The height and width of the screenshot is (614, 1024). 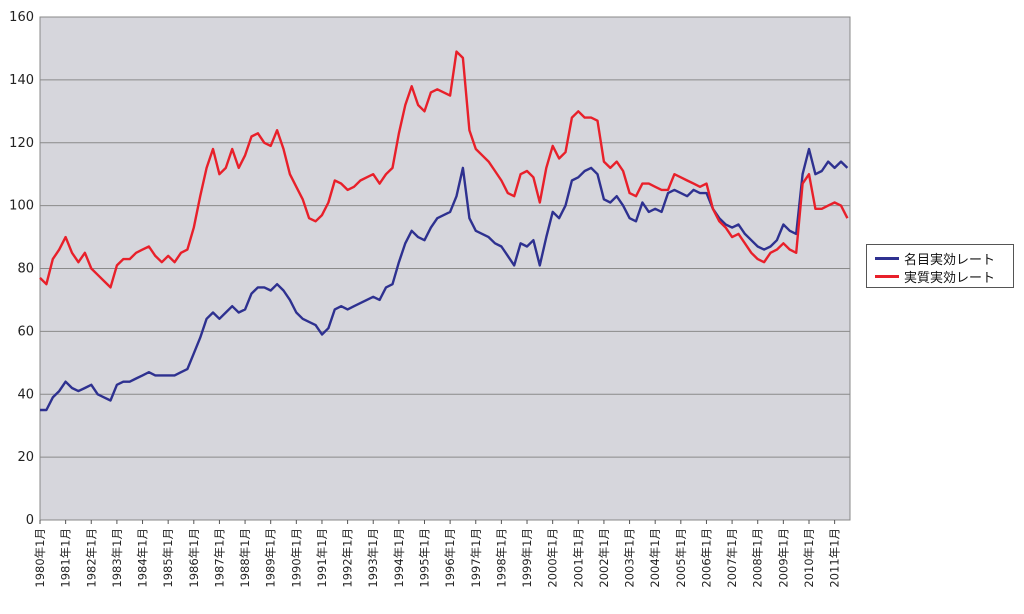 I want to click on x-tick-label: 1998年1月, so click(x=501, y=558).